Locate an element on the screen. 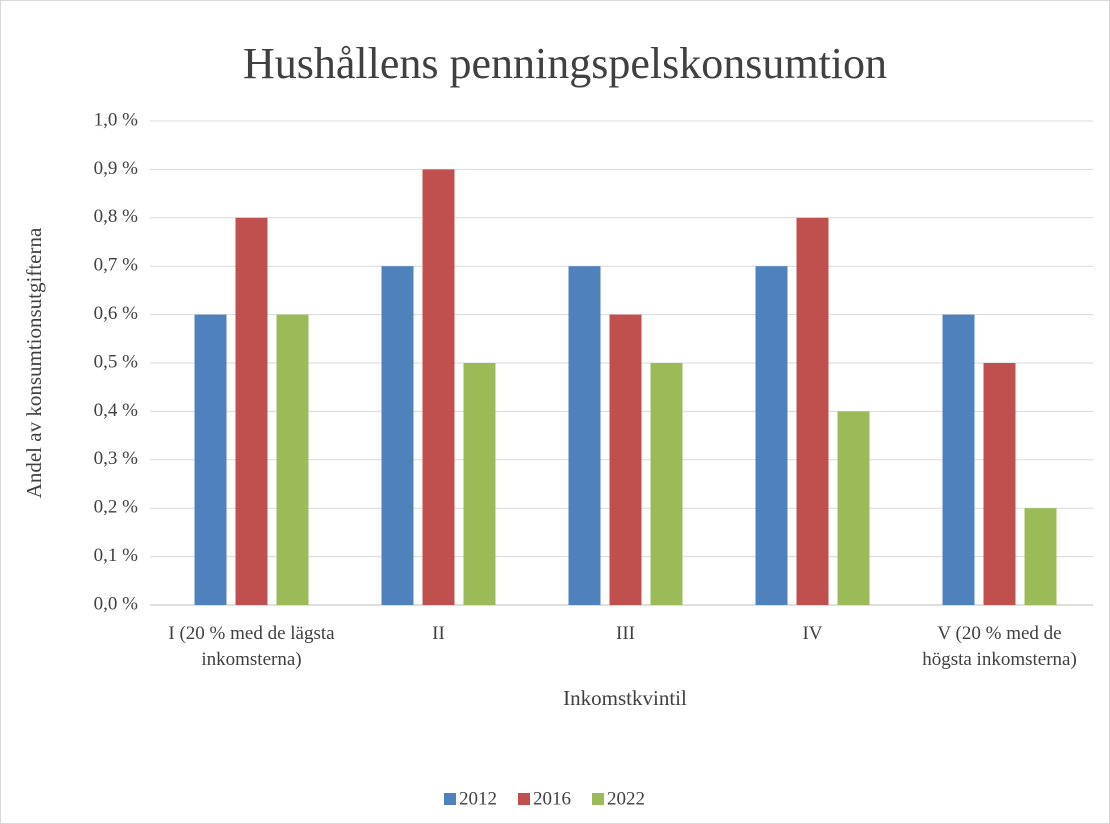 This screenshot has width=1110, height=824. chart-title: Hushållens penningspelskonsumtion is located at coordinates (565, 63).